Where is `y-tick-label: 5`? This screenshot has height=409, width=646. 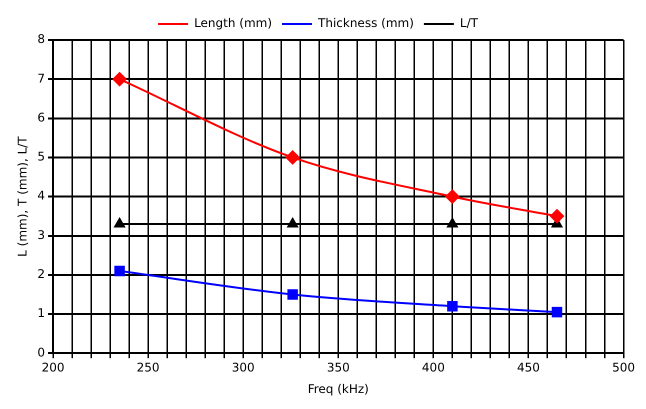
y-tick-label: 5 is located at coordinates (41, 157).